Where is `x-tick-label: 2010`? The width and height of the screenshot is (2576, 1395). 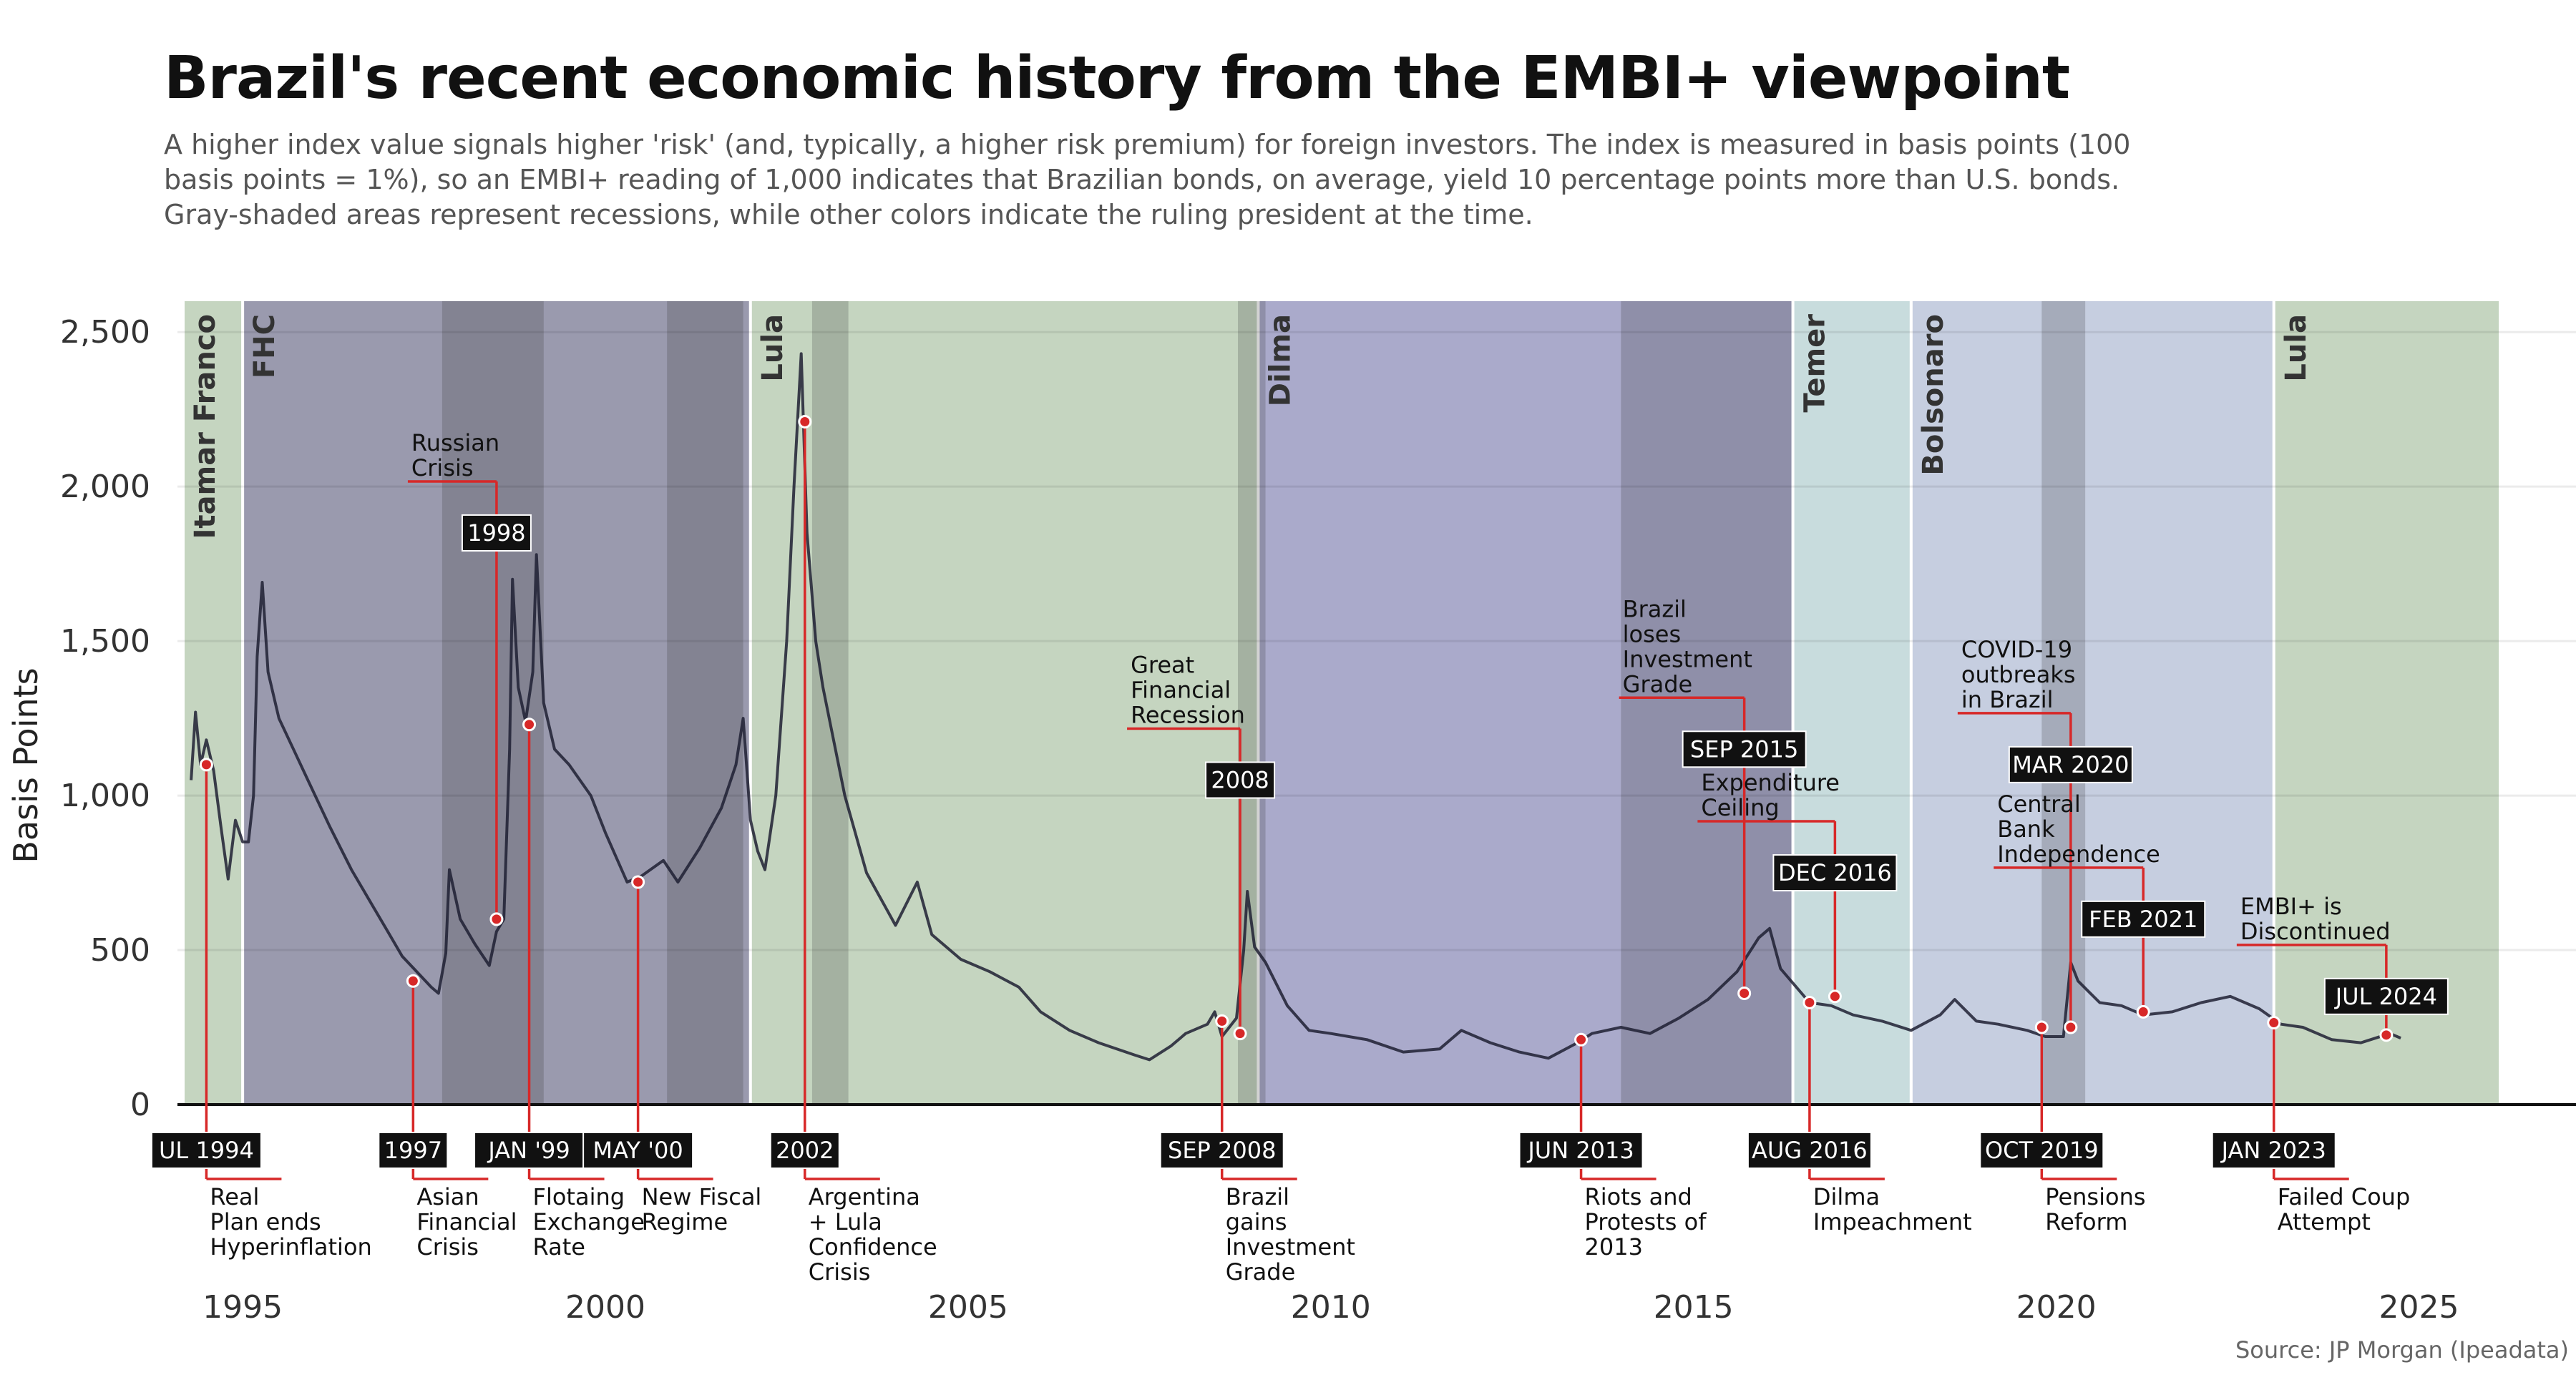
x-tick-label: 2010 is located at coordinates (1331, 1307).